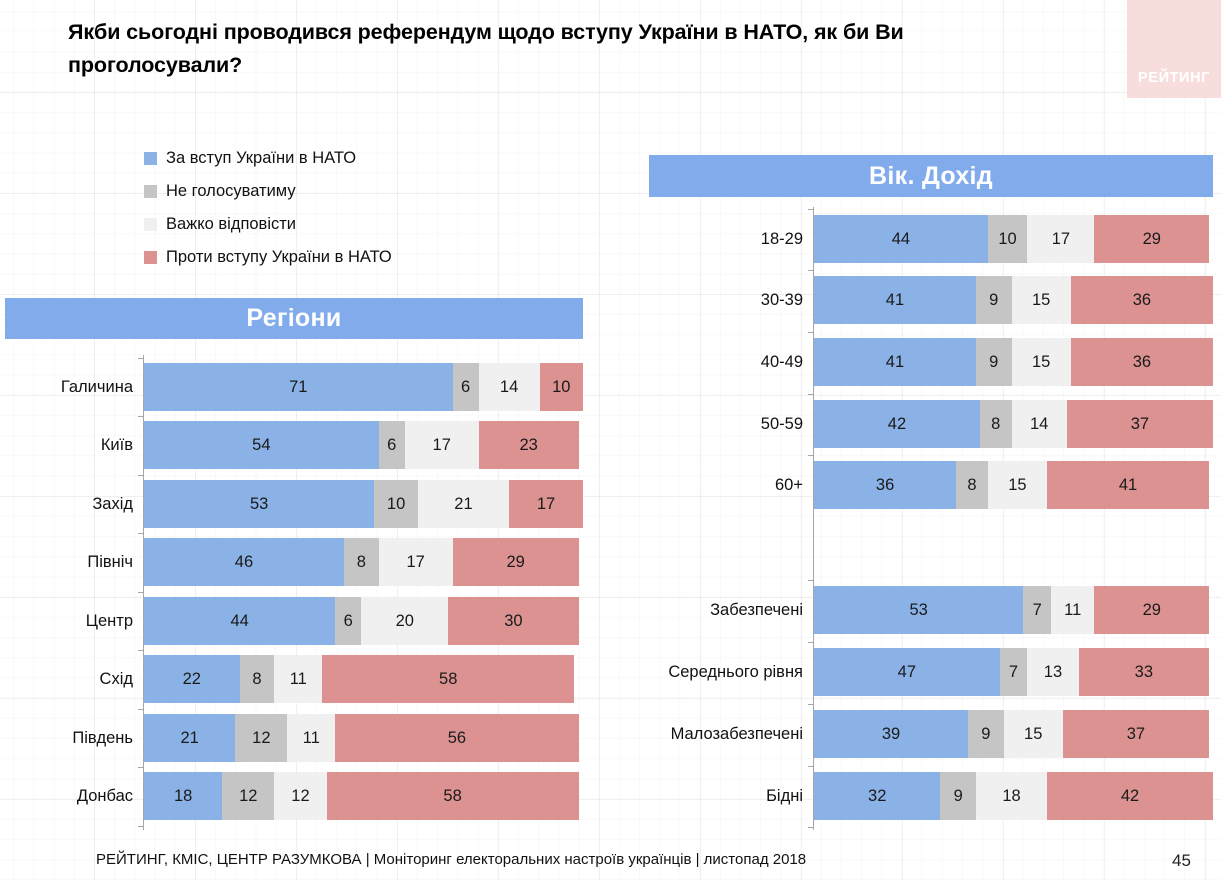 Image resolution: width=1221 pixels, height=880 pixels. I want to click on bar-segment-value: 30, so click(513, 620).